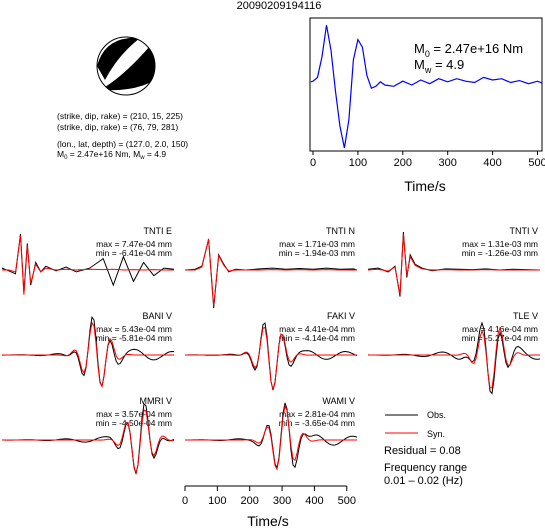 This screenshot has height=530, width=545. What do you see at coordinates (317, 253) in the screenshot?
I see `station-min: min = -1.94e-03 mm` at bounding box center [317, 253].